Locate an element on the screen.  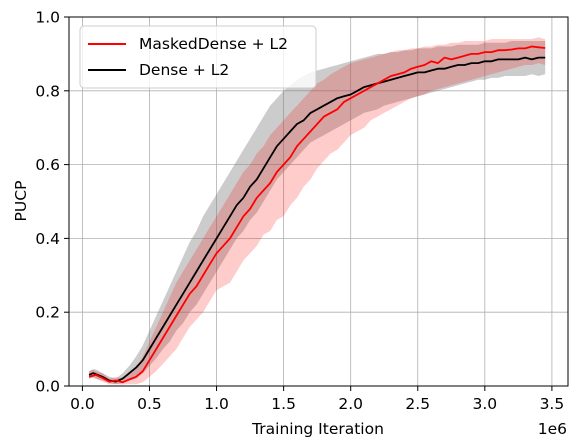
x-offset-label: 1e6 is located at coordinates (552, 429).